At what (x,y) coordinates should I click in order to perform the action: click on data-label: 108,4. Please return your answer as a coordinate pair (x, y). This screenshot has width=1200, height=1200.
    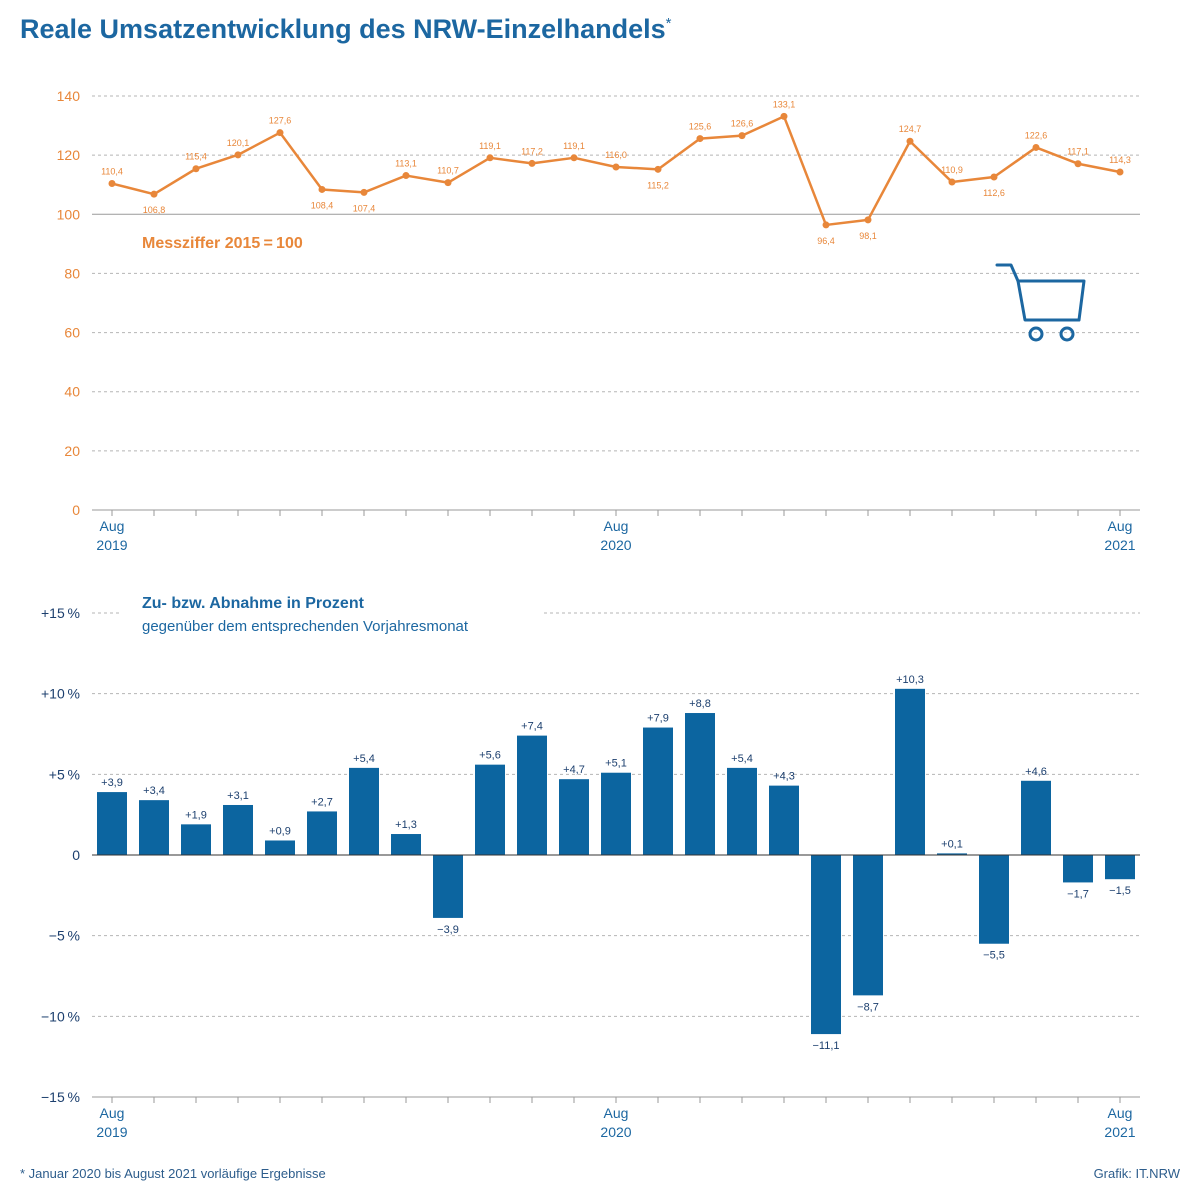
    Looking at the image, I should click on (322, 205).